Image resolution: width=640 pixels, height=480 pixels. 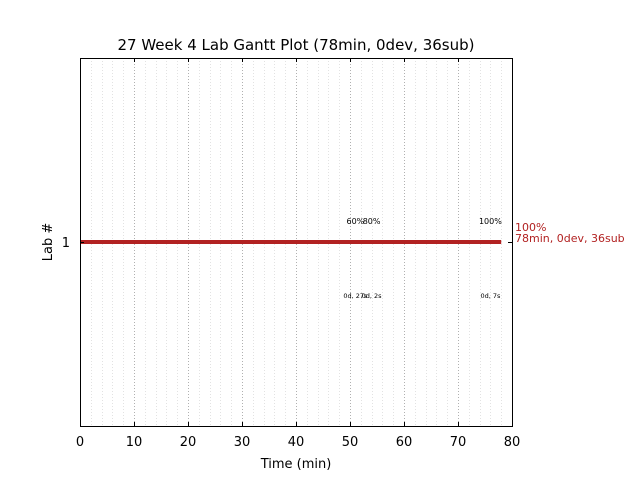 What do you see at coordinates (80, 442) in the screenshot?
I see `x-tick-label: 0` at bounding box center [80, 442].